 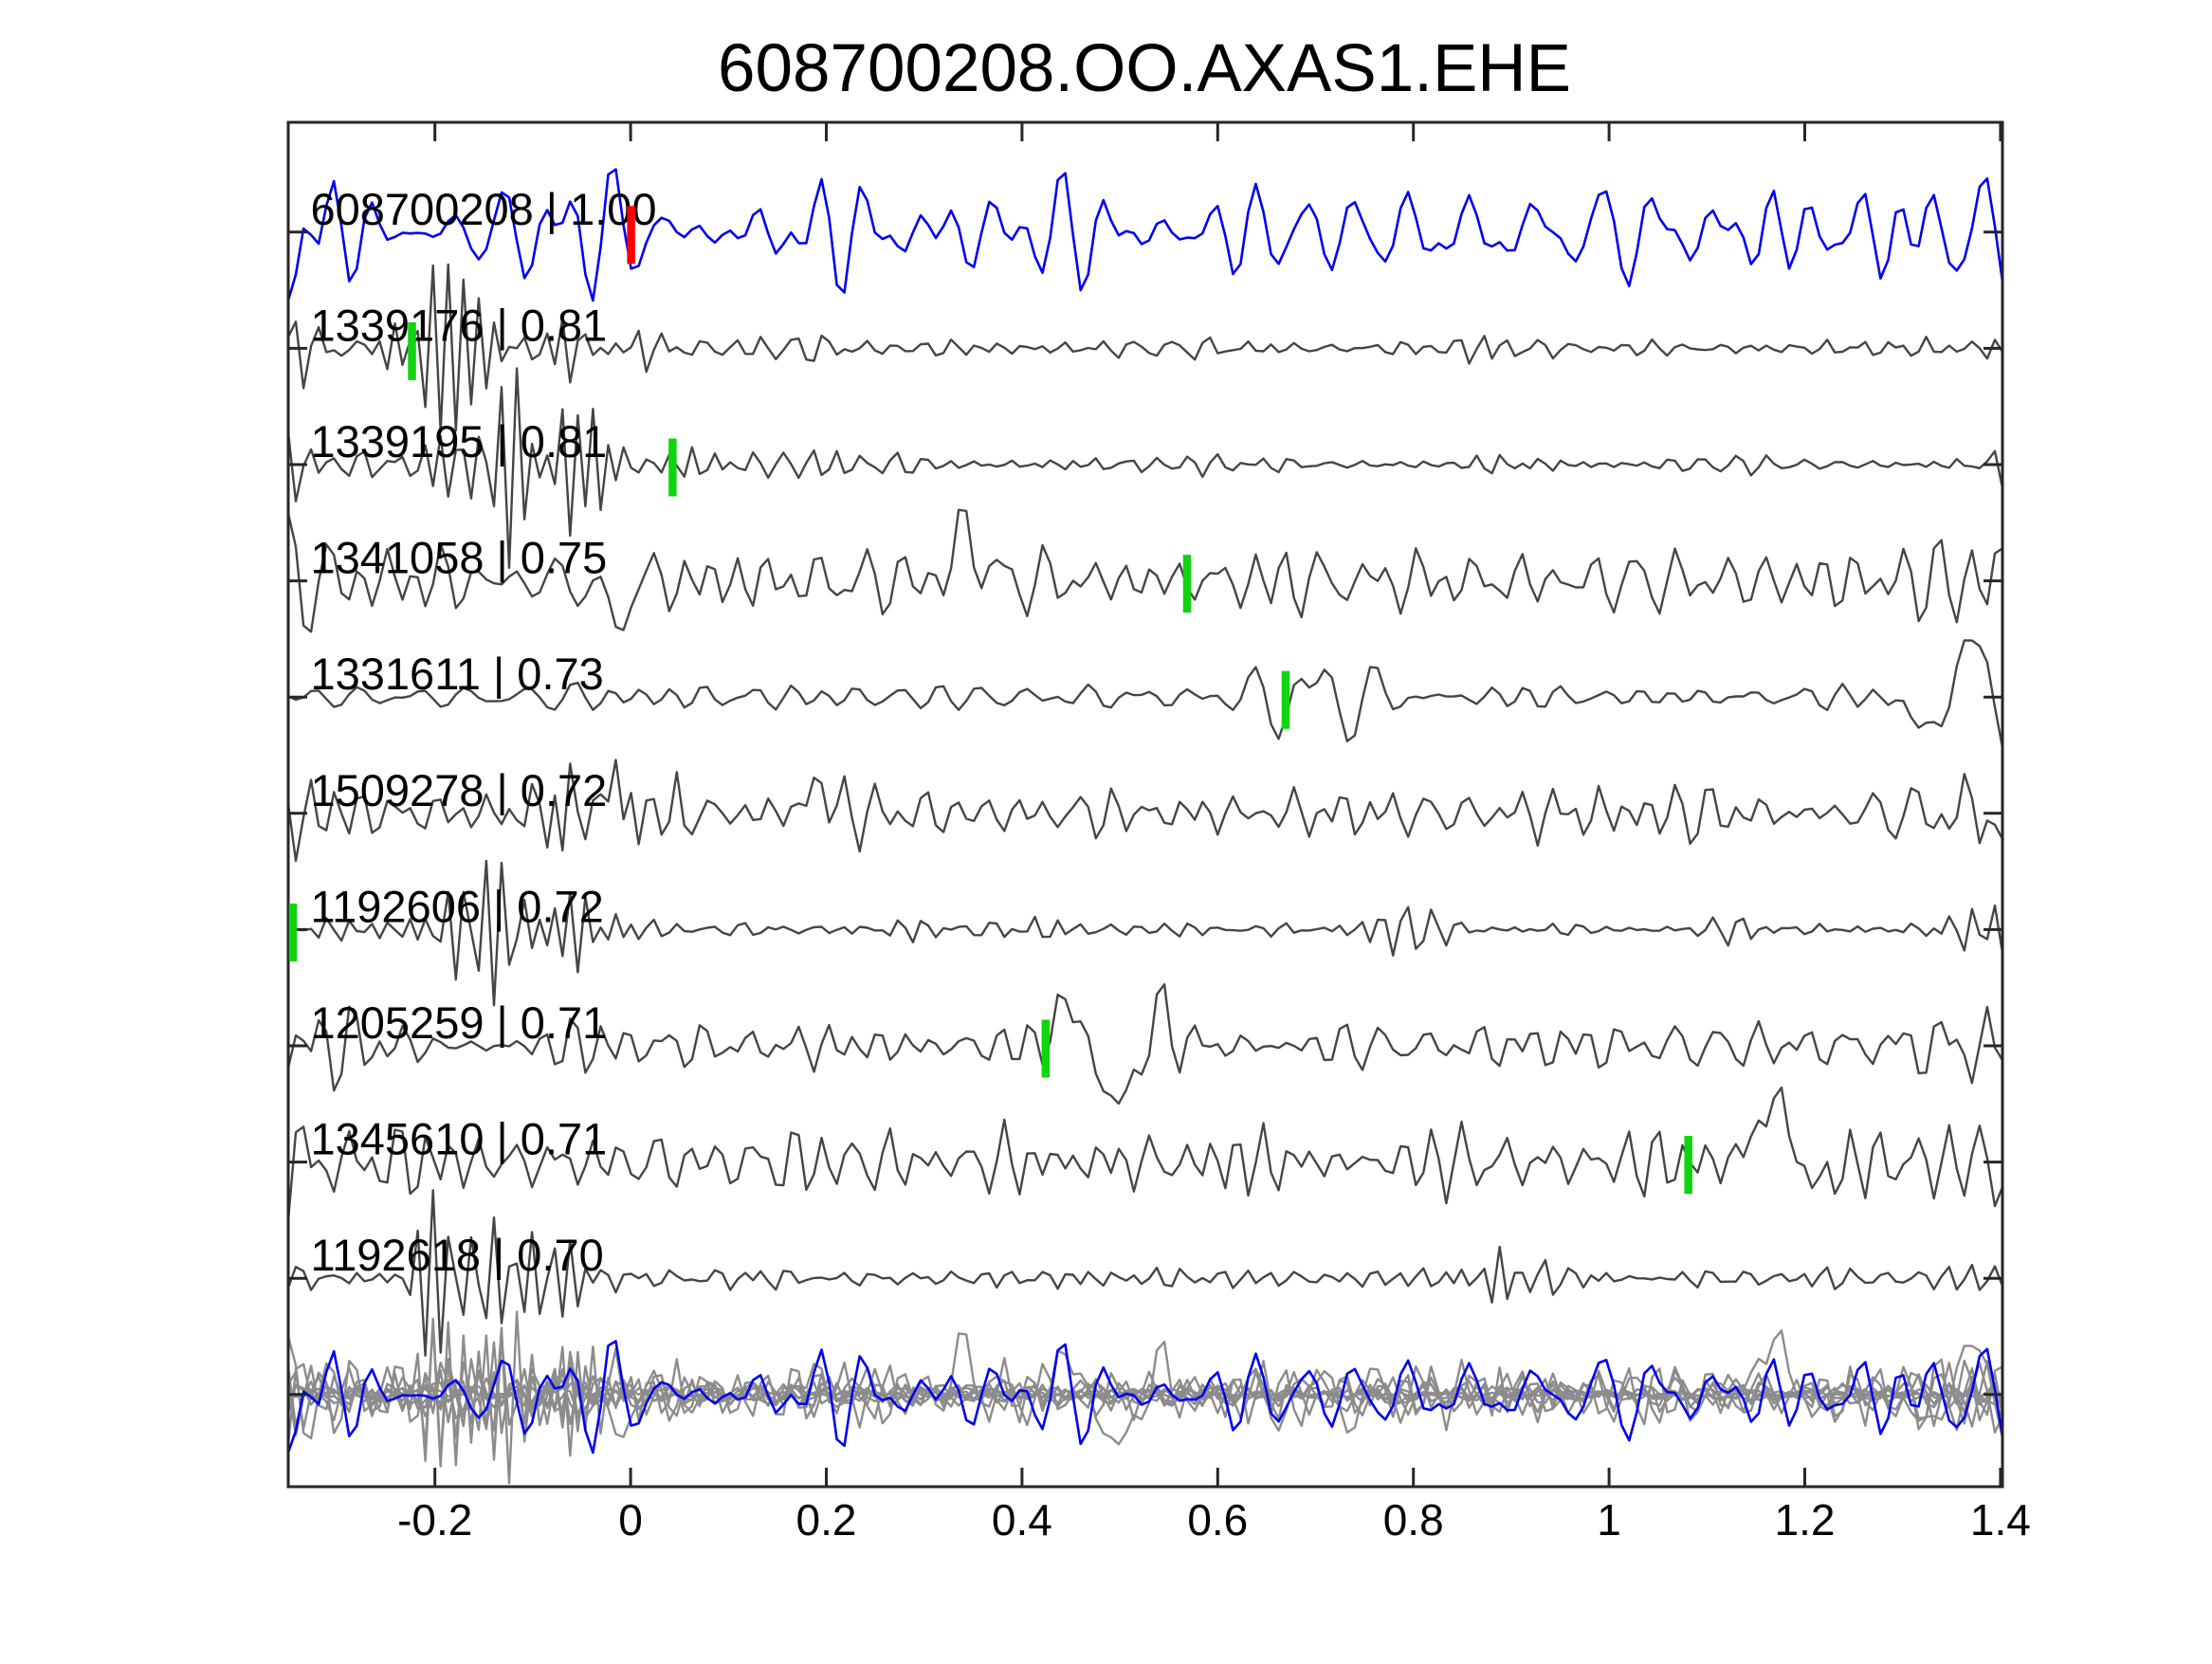 What do you see at coordinates (484, 209) in the screenshot?
I see `svg-text: 608700208 | 1.00` at bounding box center [484, 209].